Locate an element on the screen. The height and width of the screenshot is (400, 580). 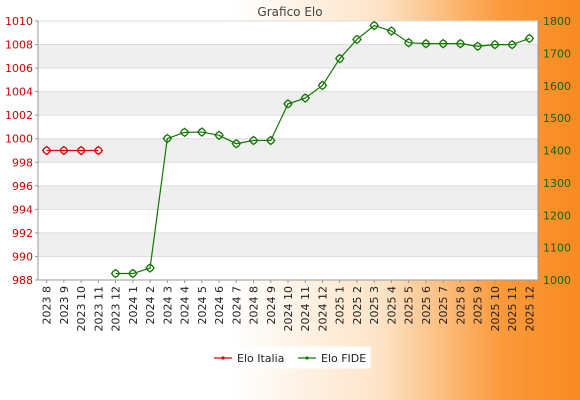
x-tick-label: 2023 9 is located at coordinates (64, 305).